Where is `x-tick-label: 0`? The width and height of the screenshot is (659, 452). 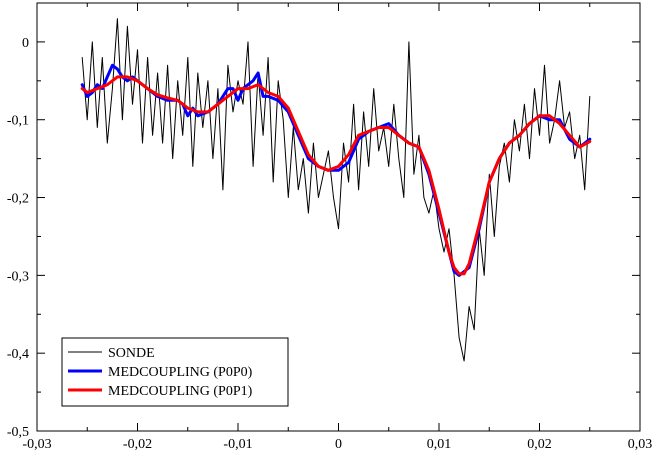 x-tick-label: 0 is located at coordinates (338, 444).